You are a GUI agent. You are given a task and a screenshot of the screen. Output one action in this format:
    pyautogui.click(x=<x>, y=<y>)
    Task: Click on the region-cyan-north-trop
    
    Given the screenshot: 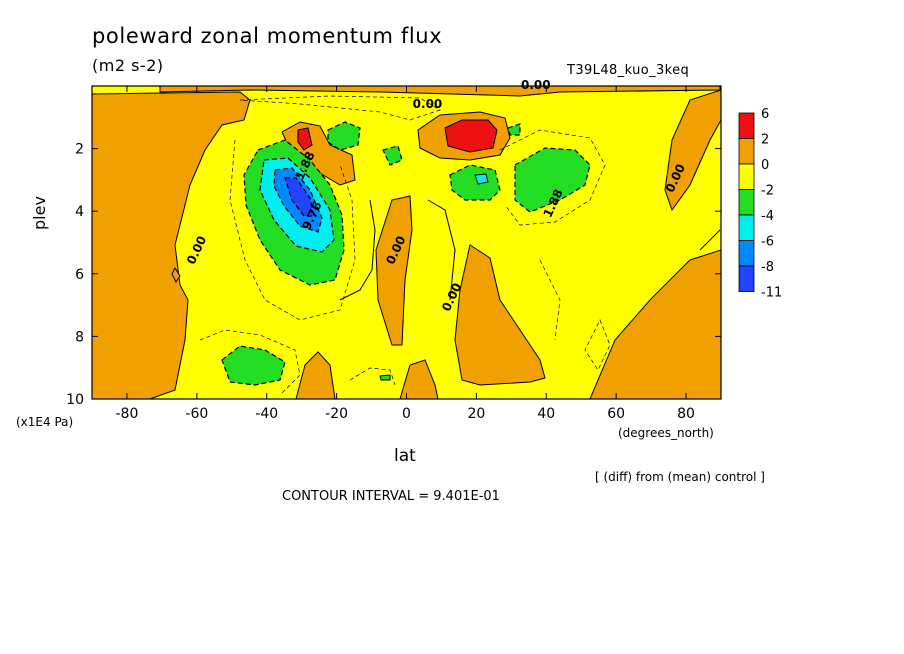 What is the action you would take?
    pyautogui.click(x=481, y=179)
    